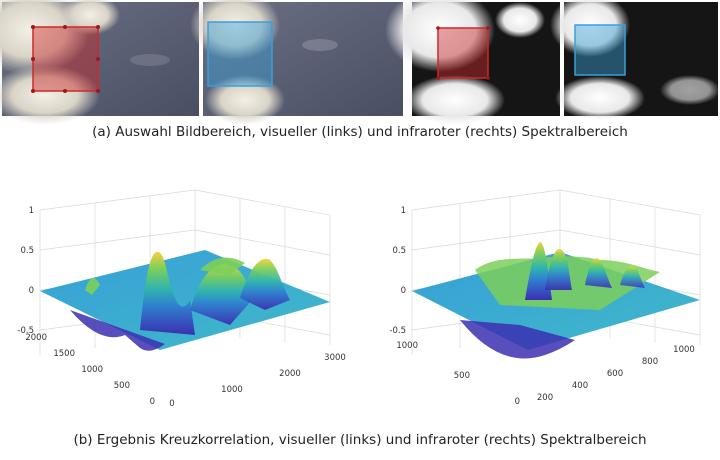 Image resolution: width=720 pixels, height=460 pixels. What do you see at coordinates (257, 381) in the screenshot?
I see `x-axis-ticks: 0 1000 2000 3000` at bounding box center [257, 381].